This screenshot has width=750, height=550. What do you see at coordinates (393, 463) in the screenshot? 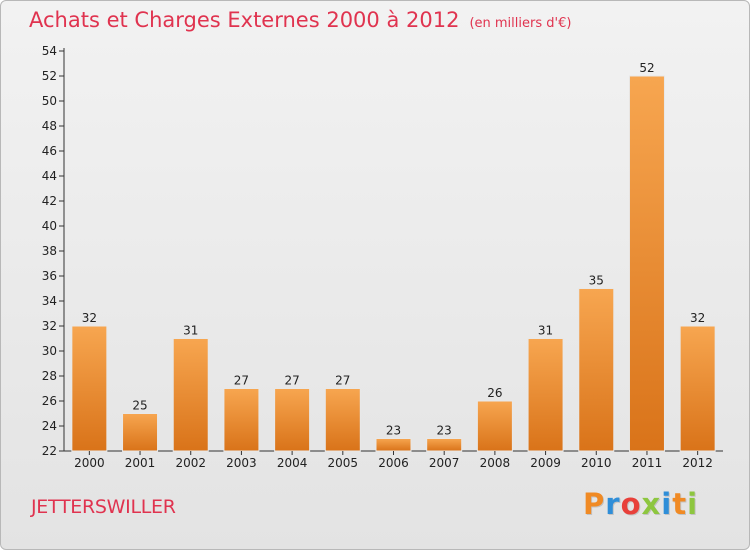
I see `x-tick-label: 2006` at bounding box center [393, 463].